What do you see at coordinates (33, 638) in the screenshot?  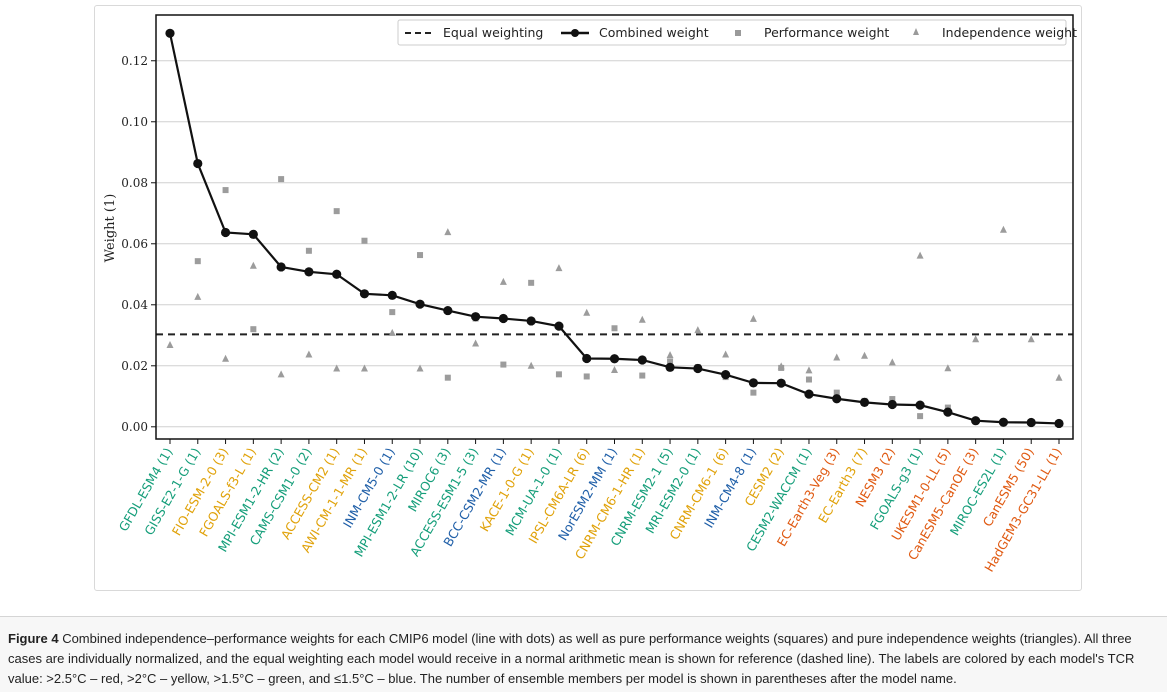 I see `caption-label: Figure 4` at bounding box center [33, 638].